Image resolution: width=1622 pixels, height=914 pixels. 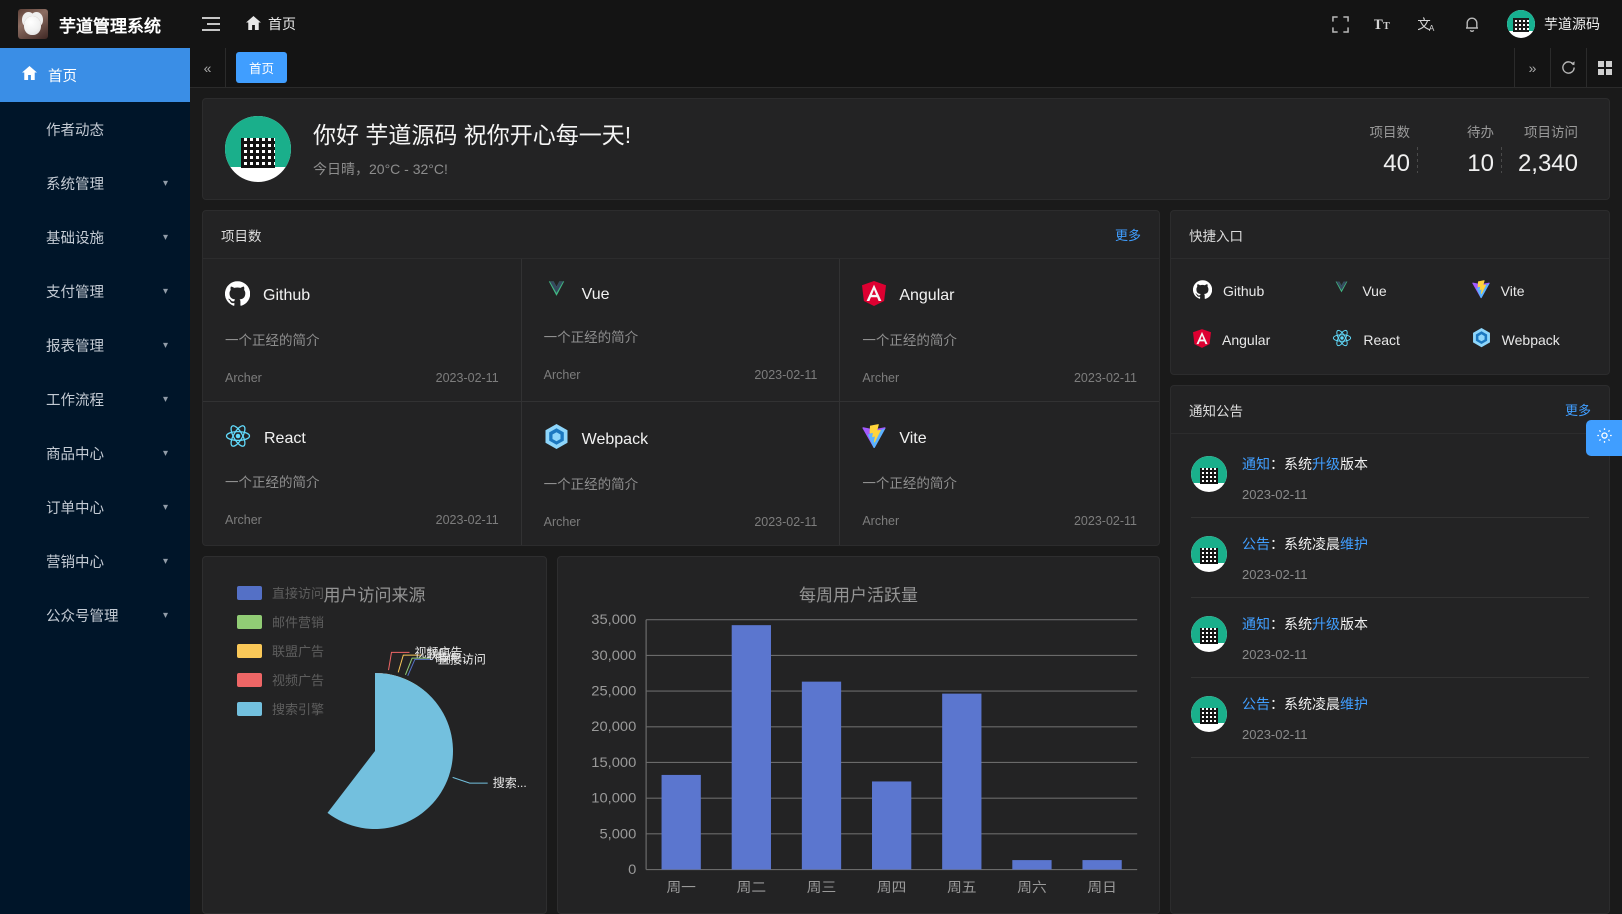 What do you see at coordinates (821, 886) in the screenshot?
I see `svg-text: 周三` at bounding box center [821, 886].